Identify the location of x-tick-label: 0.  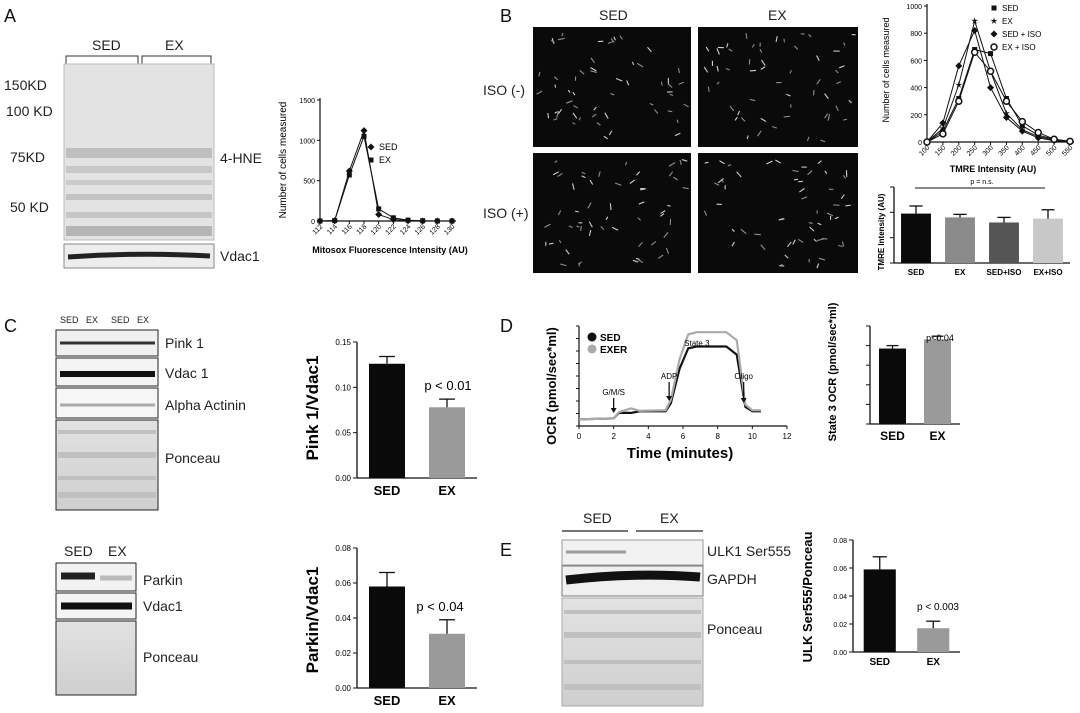
(579, 436).